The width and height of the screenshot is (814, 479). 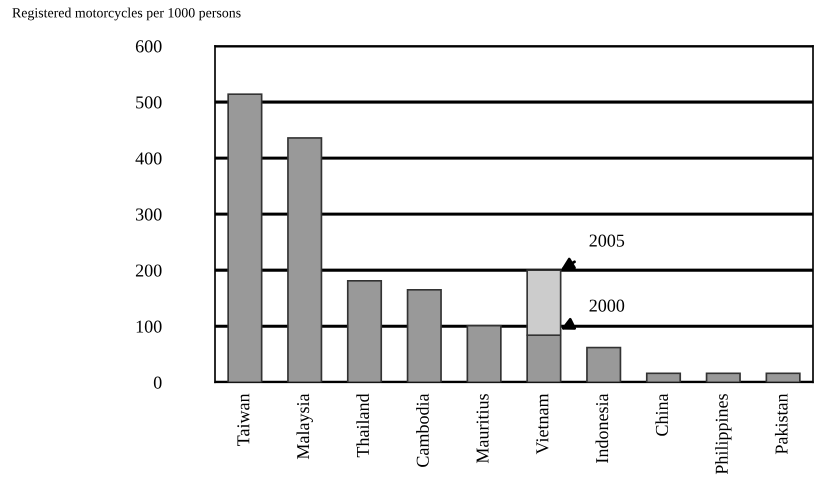 What do you see at coordinates (602, 428) in the screenshot?
I see `x-tick-label: Indonesia` at bounding box center [602, 428].